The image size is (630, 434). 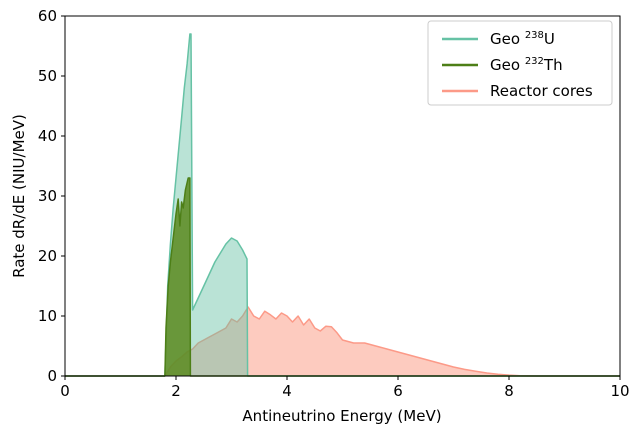 I want to click on y-axis-label: Rate dR/dE (NIU/MeV), so click(x=19, y=196).